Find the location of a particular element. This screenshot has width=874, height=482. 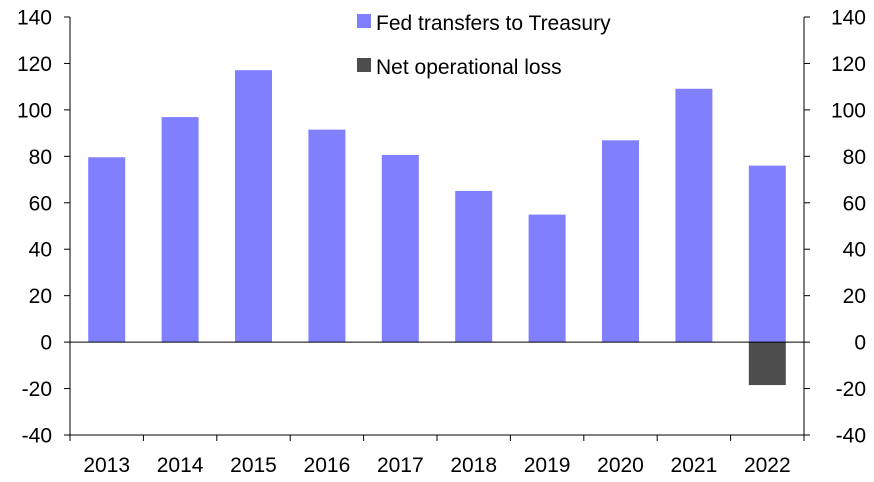

right-tick-label: 40 is located at coordinates (854, 250).